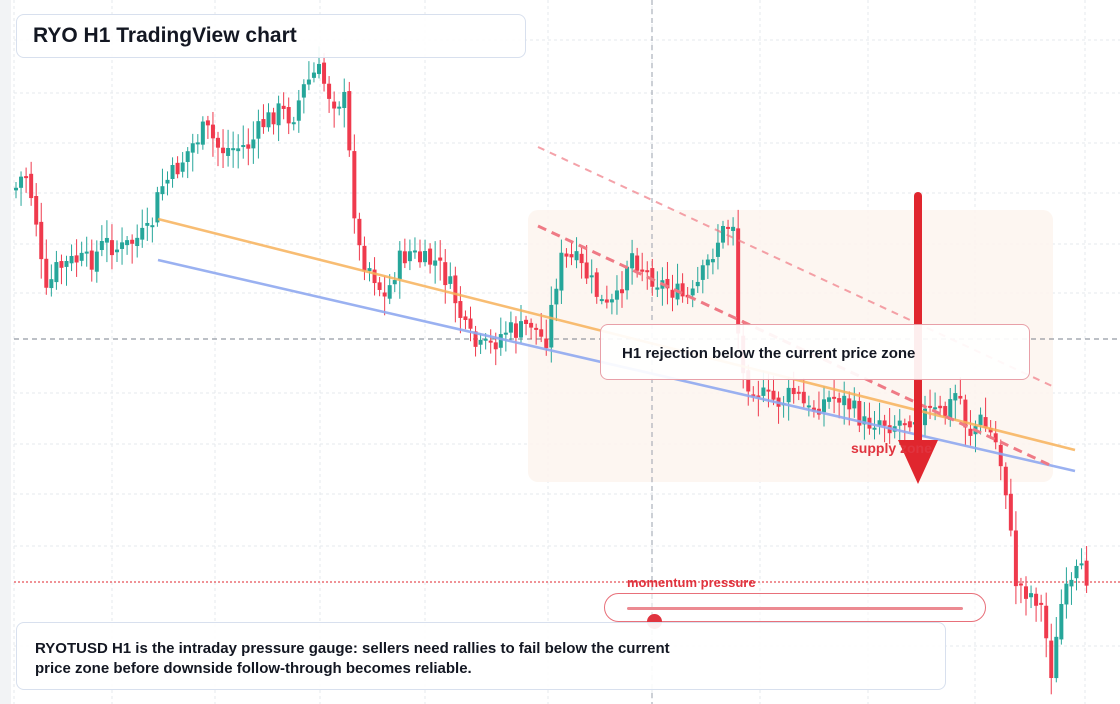 The height and width of the screenshot is (704, 1120). What do you see at coordinates (891, 448) in the screenshot?
I see `supply-zone-label: supply zone` at bounding box center [891, 448].